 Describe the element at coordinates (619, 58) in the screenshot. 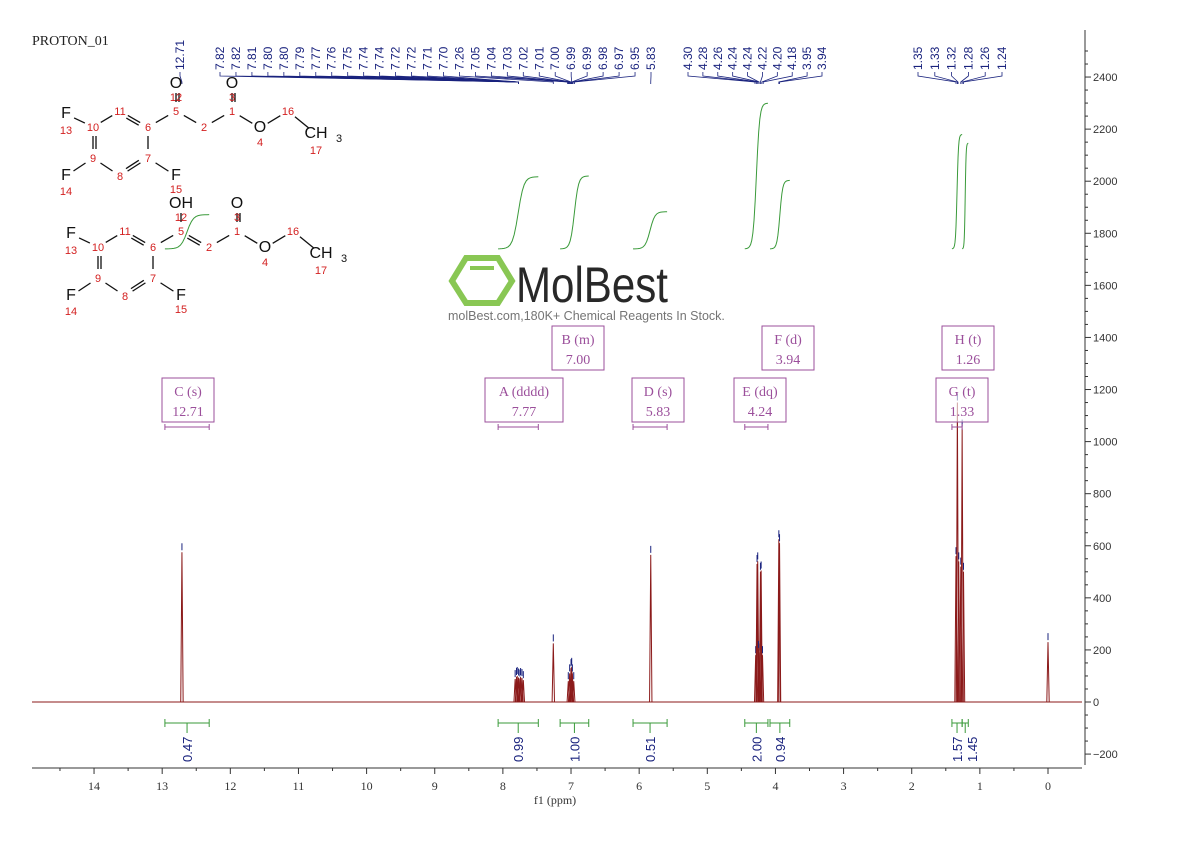

I see `peak-label: 6.97` at that location.